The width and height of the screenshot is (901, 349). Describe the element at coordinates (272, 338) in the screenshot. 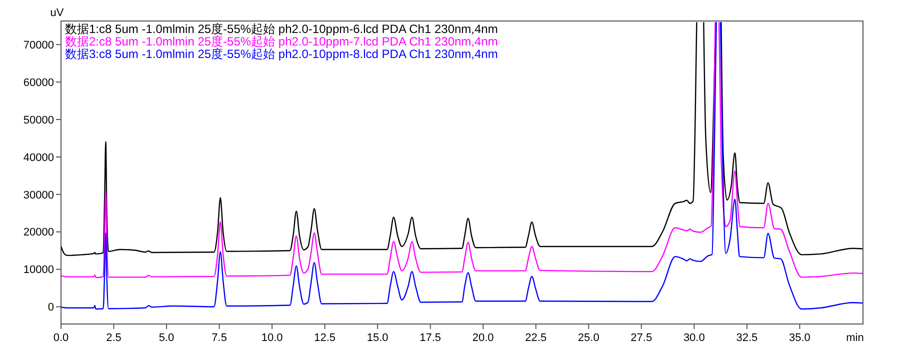

I see `x-tick-label: 10.0` at that location.